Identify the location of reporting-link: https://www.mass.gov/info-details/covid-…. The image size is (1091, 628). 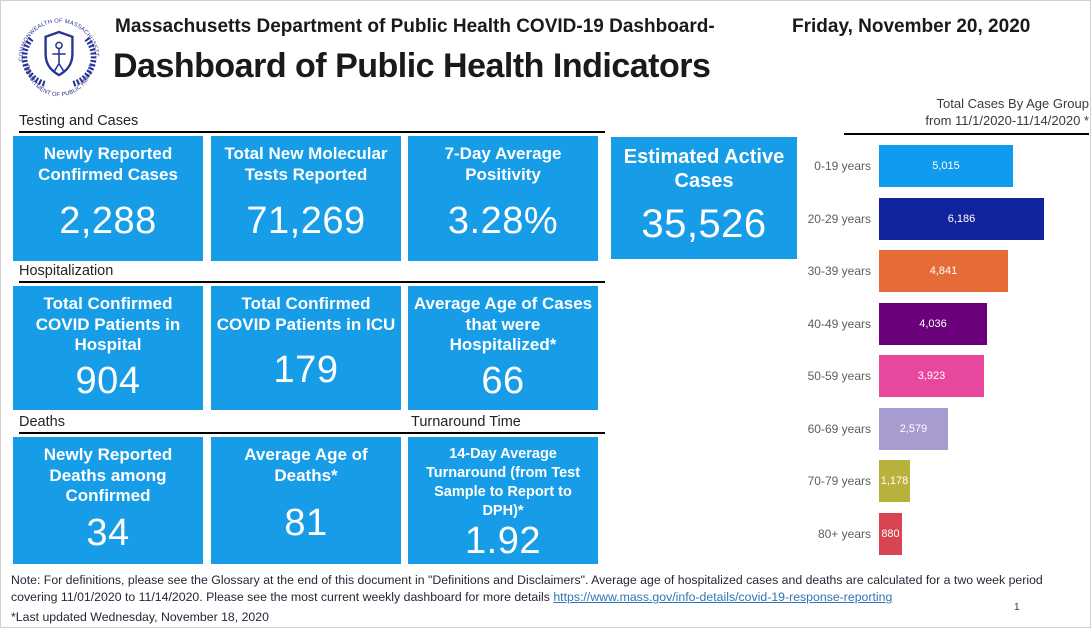
(723, 597).